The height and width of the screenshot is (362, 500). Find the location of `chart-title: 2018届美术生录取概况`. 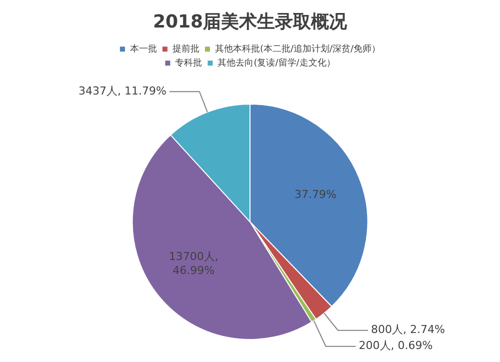

chart-title: 2018届美术生录取概况 is located at coordinates (250, 21).